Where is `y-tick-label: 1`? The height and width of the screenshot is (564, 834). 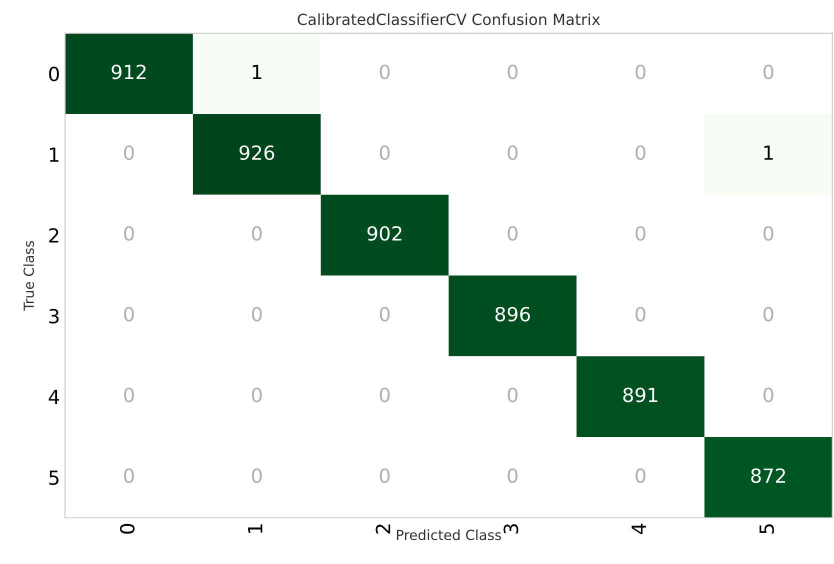
y-tick-label: 1 is located at coordinates (54, 155).